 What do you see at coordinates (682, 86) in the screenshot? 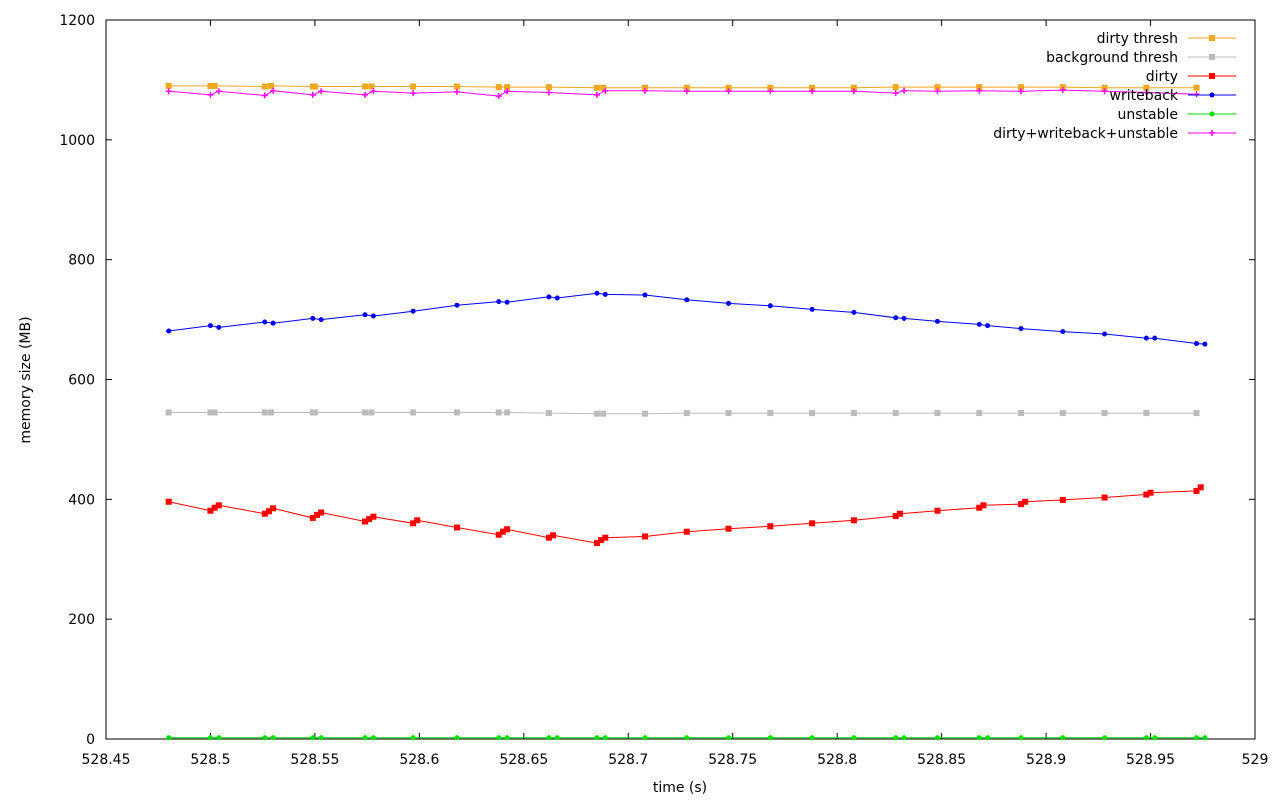
I see `series-dirty-thresh` at bounding box center [682, 86].